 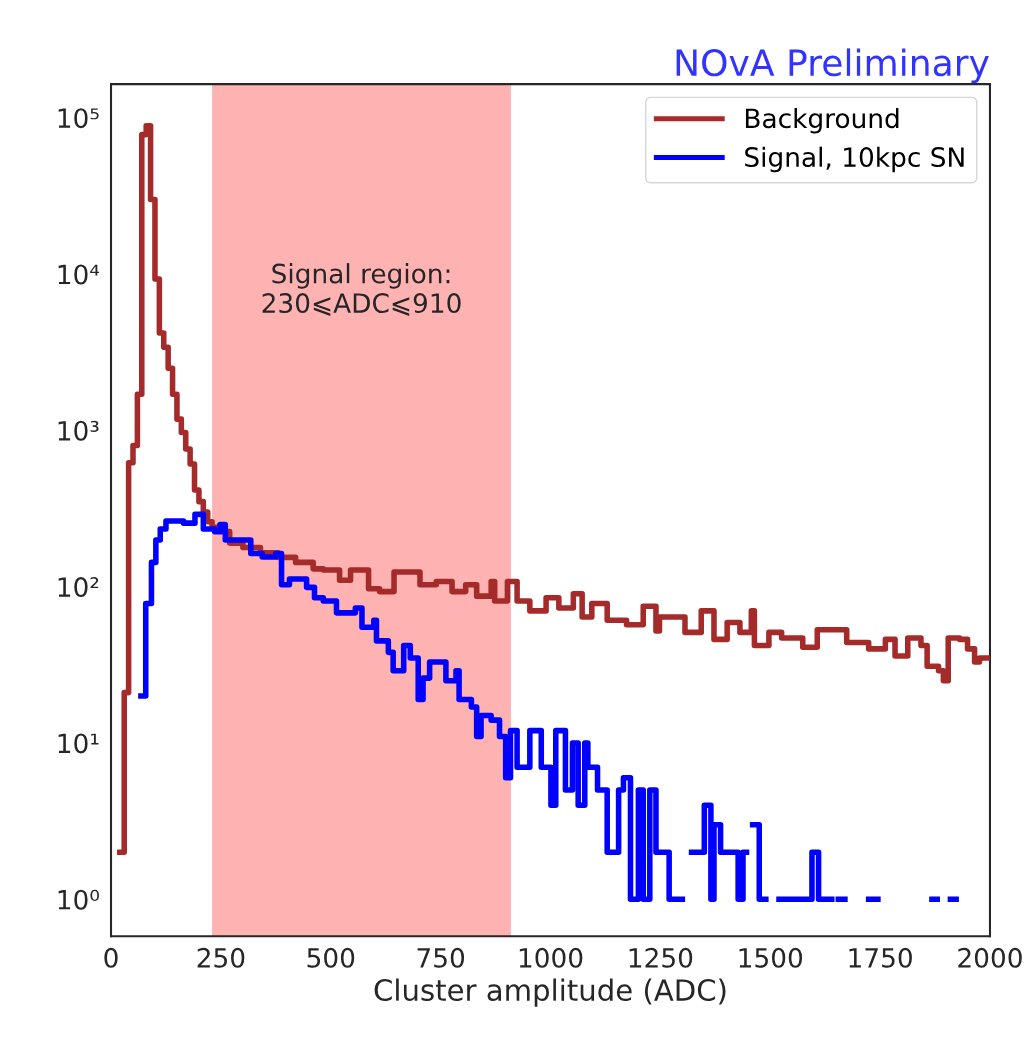 What do you see at coordinates (854, 159) in the screenshot?
I see `legend-label: Signal, 10kpc SN` at bounding box center [854, 159].